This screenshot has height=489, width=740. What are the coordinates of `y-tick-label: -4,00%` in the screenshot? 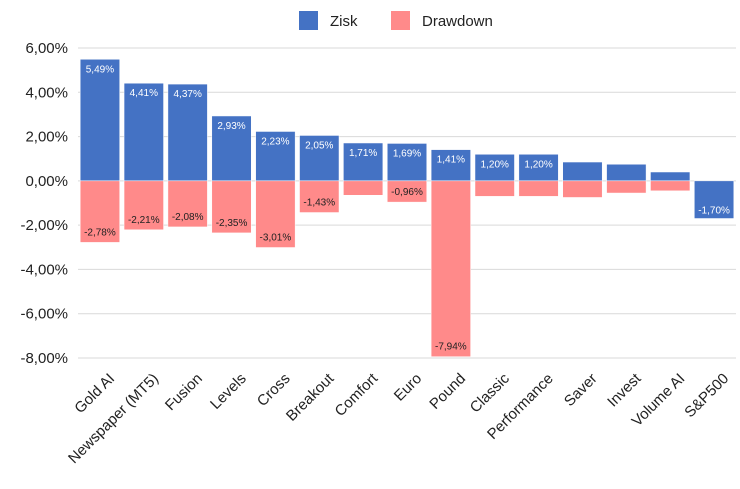 It's located at (44, 269).